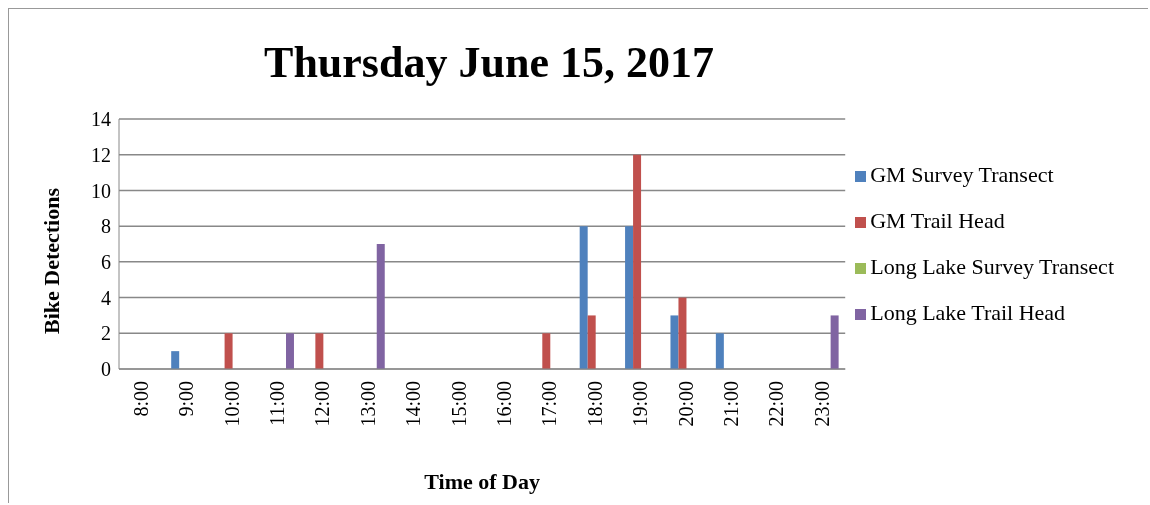  What do you see at coordinates (106, 261) in the screenshot?
I see `y-tick-label: 6` at bounding box center [106, 261].